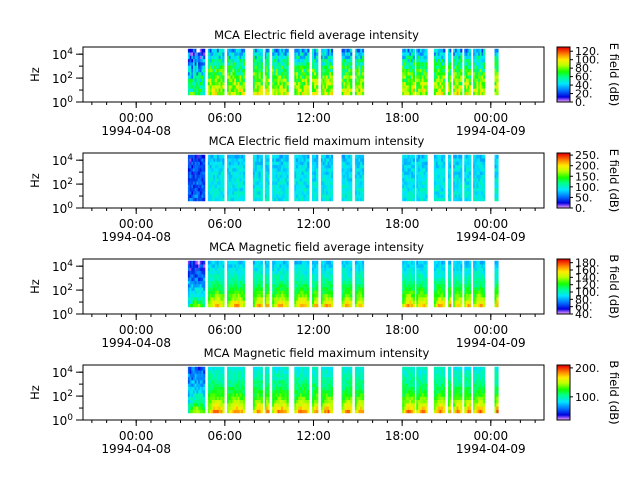 This screenshot has height=484, width=640. Describe the element at coordinates (343, 284) in the screenshot. I see `spectrogram-cells` at that location.